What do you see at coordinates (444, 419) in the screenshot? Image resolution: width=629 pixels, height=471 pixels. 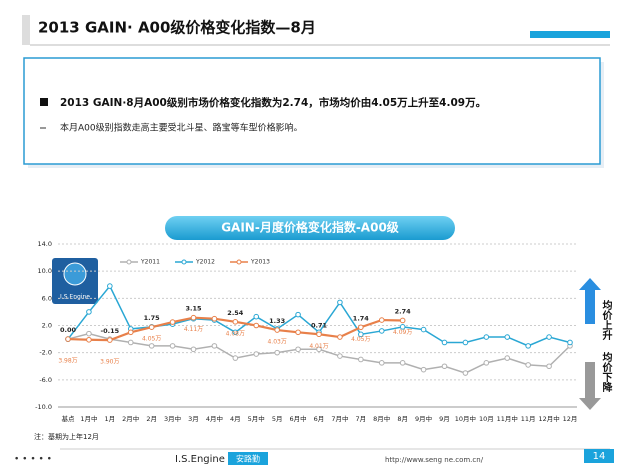 I see `x-tick-label: 9月` at bounding box center [444, 419].